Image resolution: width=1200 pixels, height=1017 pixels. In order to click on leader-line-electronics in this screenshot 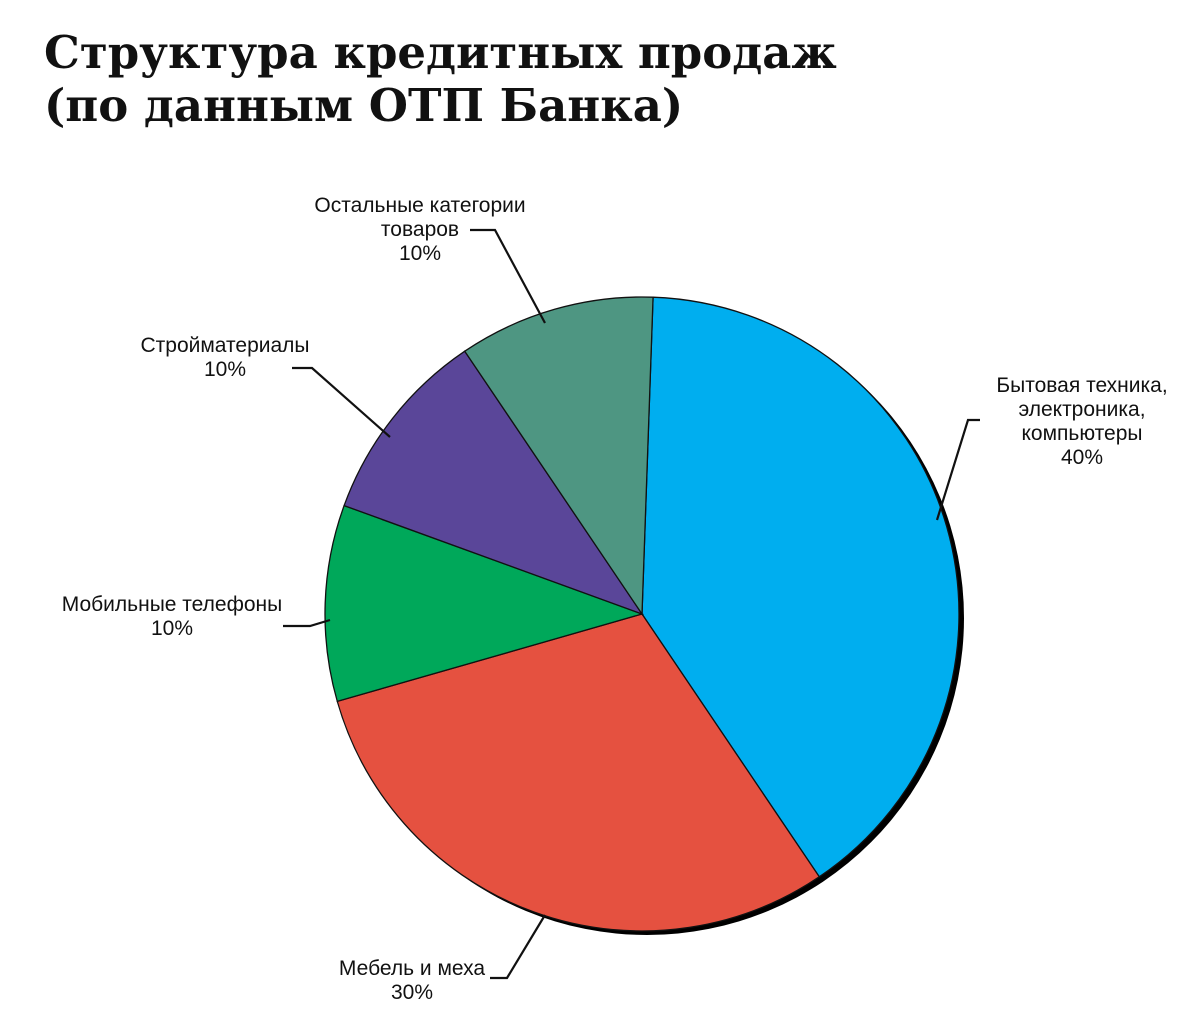, I will do `click(957, 469)`.